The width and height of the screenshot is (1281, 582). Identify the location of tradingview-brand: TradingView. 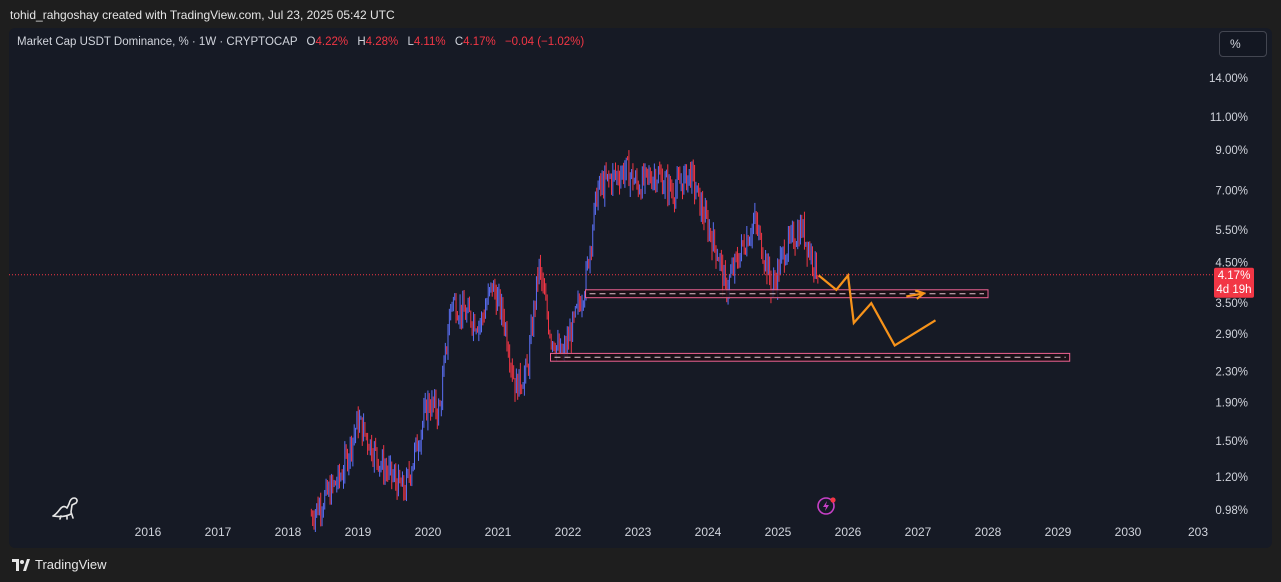
(59, 564).